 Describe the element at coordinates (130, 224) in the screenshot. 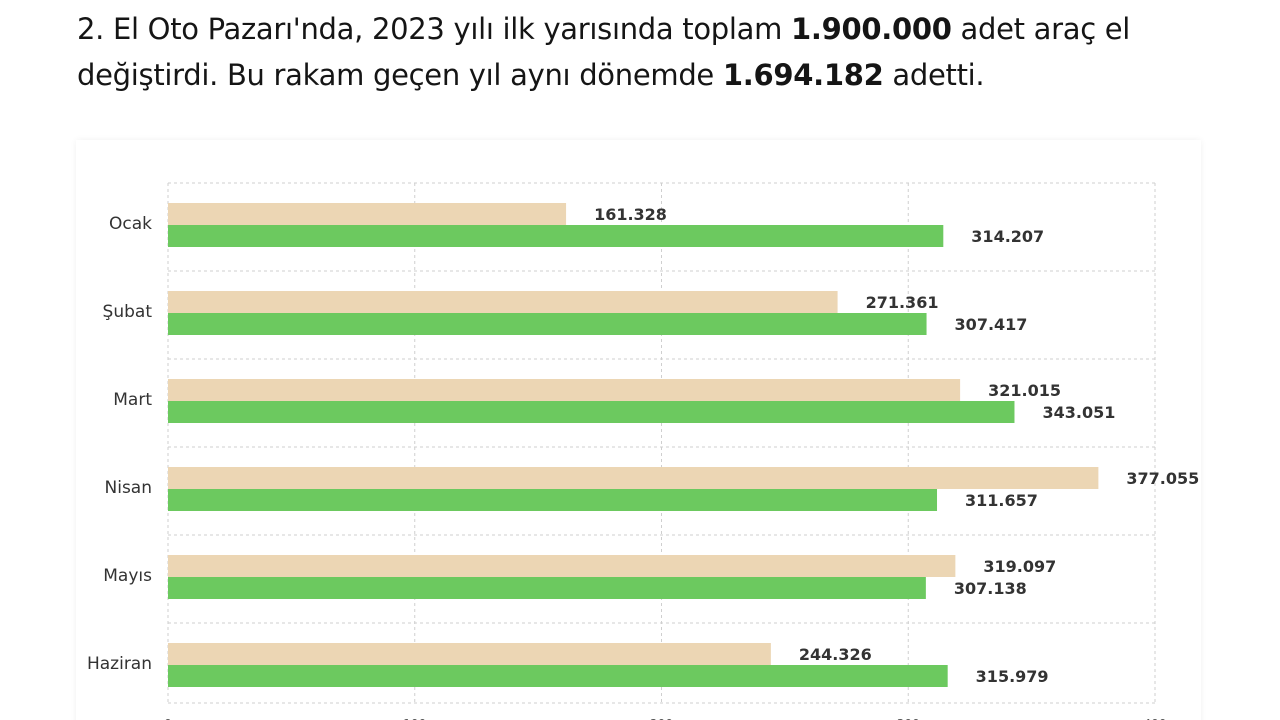

I see `category-label: Ocak` at that location.